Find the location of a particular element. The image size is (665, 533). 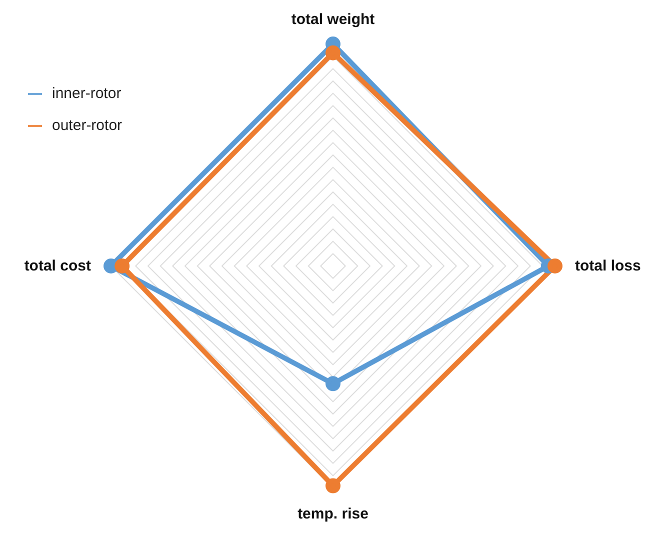

legend-label: outer-rotor is located at coordinates (87, 125).